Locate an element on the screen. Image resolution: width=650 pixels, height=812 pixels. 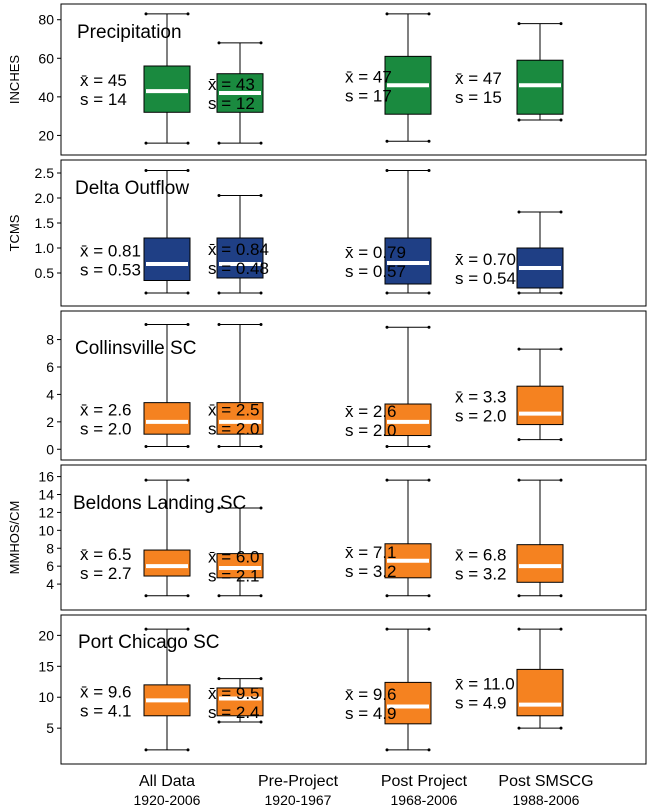
mean-label: x̄ = 7.1 is located at coordinates (371, 552).